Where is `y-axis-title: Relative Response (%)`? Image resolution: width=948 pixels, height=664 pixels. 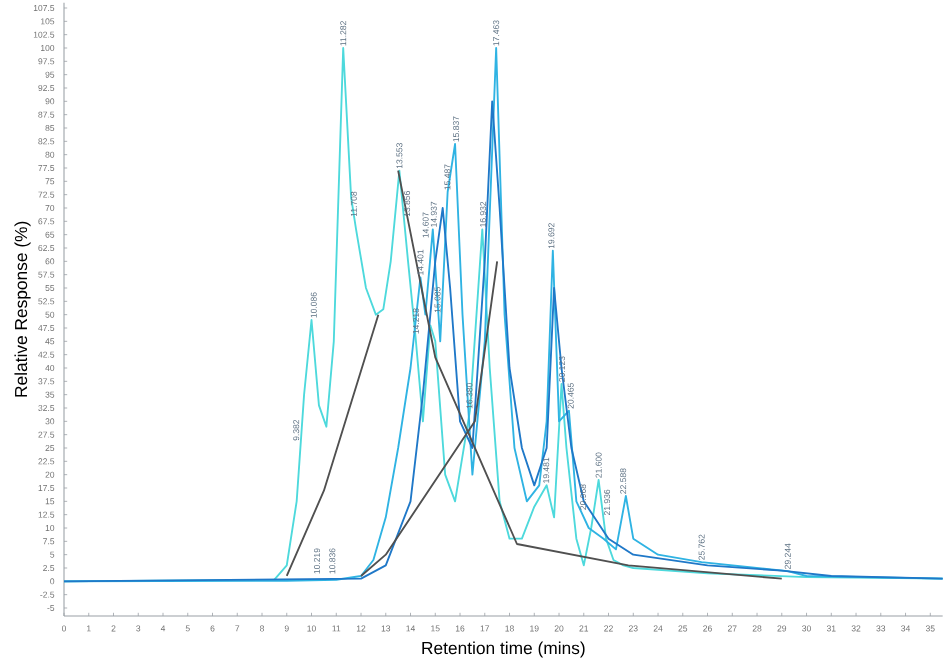 y-axis-title: Relative Response (%) is located at coordinates (22, 309).